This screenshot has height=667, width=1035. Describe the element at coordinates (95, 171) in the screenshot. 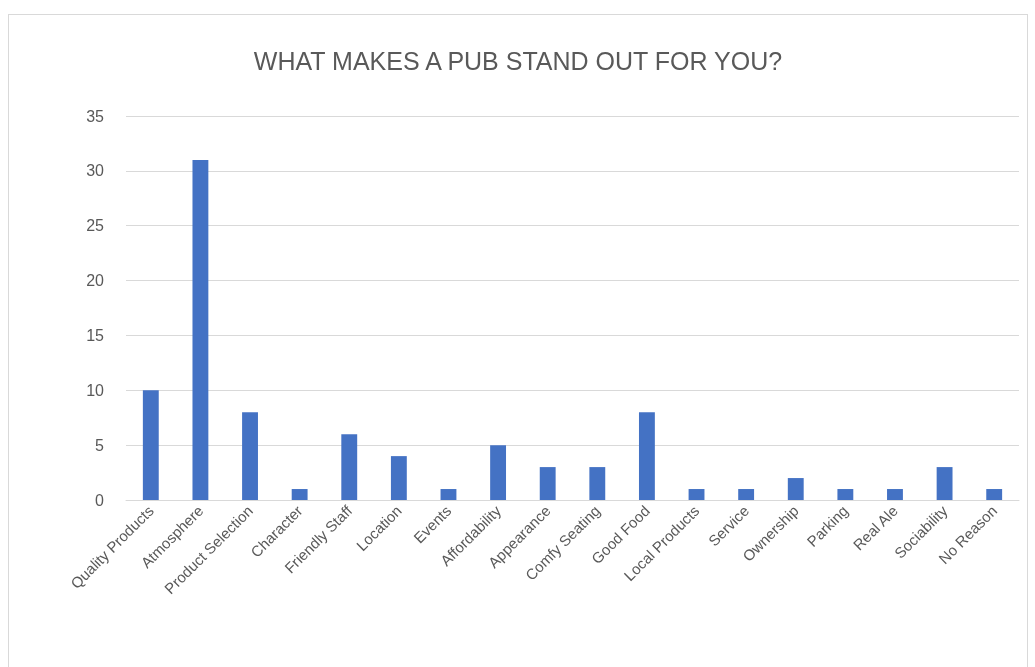

I see `y-tick-label: 30` at that location.